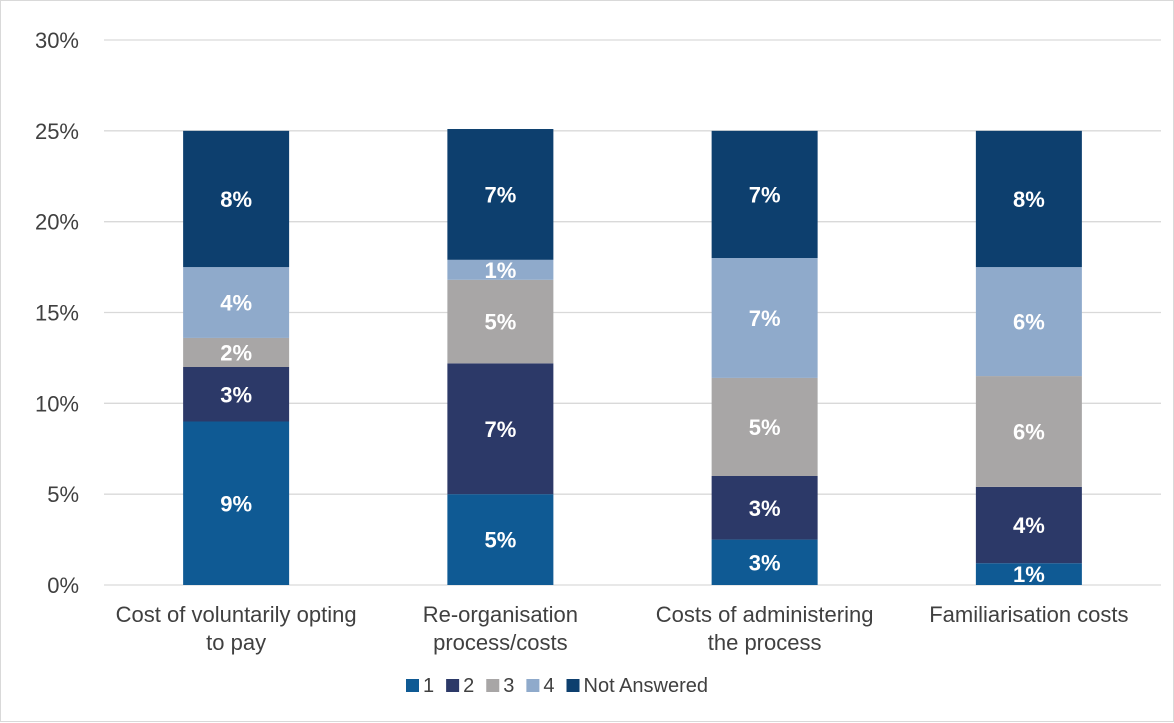 The image size is (1174, 723). Describe the element at coordinates (500, 614) in the screenshot. I see `x-category-label: Re-organisation` at that location.